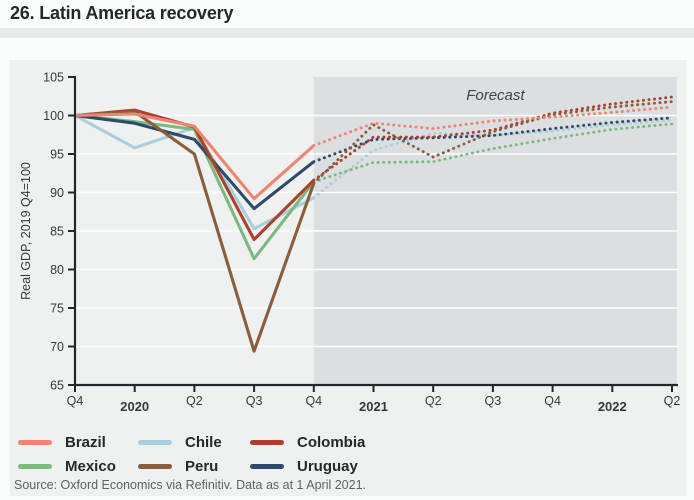 The width and height of the screenshot is (694, 500). What do you see at coordinates (267, 442) in the screenshot?
I see `legend-swatch-colombia` at bounding box center [267, 442].